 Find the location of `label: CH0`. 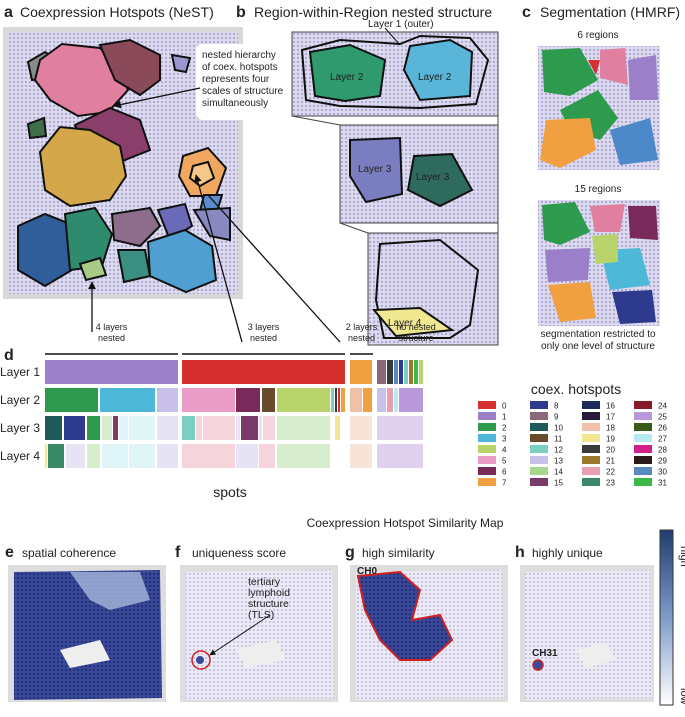

label: CH0 is located at coordinates (367, 571).